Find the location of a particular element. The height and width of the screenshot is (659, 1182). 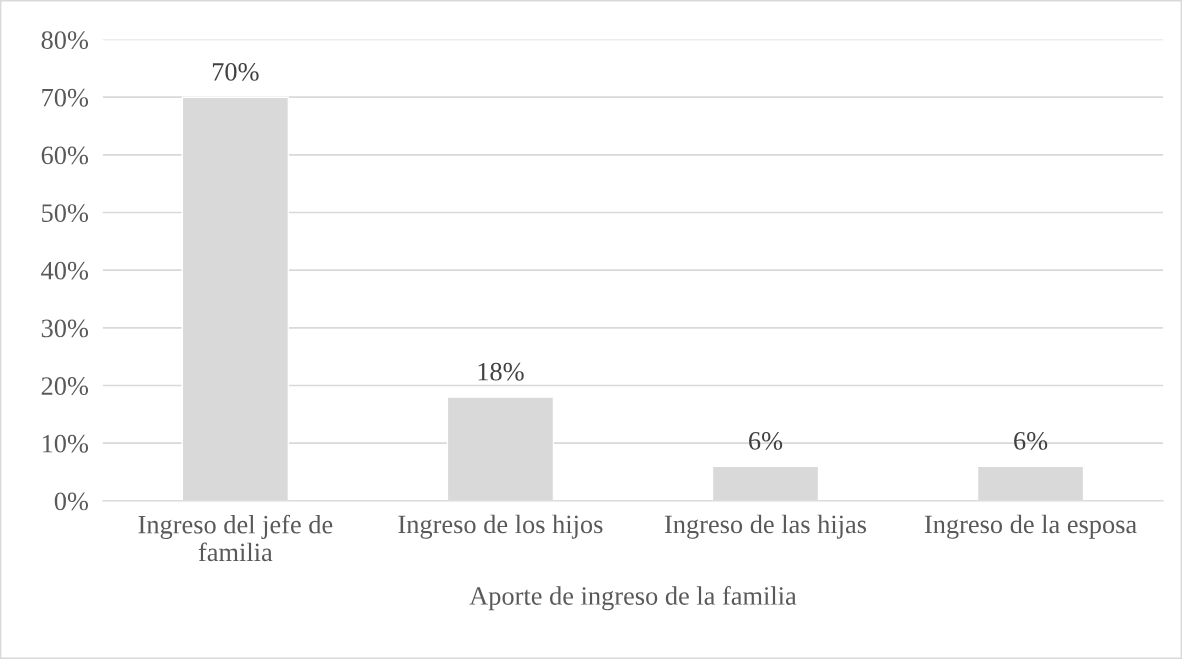

y-tick-label: 50% is located at coordinates (65, 213).